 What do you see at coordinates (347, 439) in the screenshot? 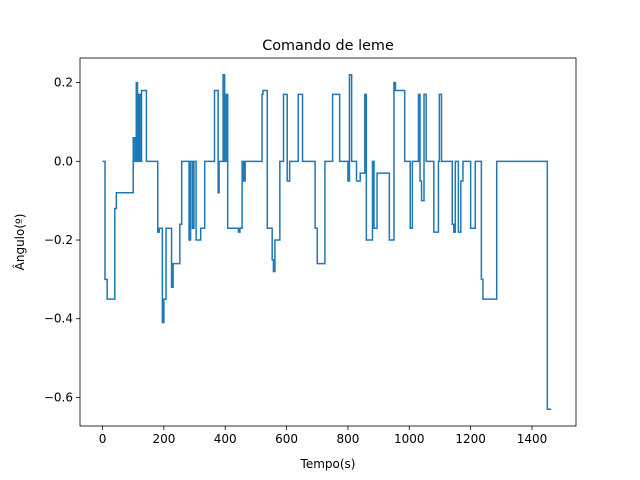
I see `x-tick-label: 800` at bounding box center [347, 439].